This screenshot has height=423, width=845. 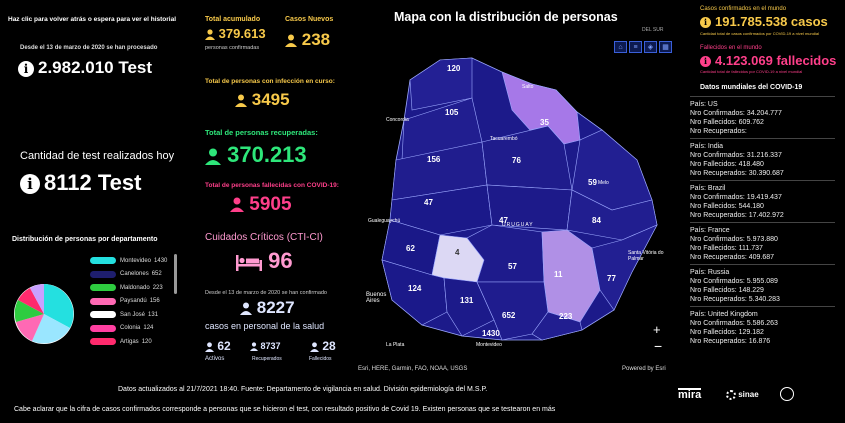 What do you see at coordinates (132, 261) in the screenshot?
I see `legend-item: Montevideo 1430` at bounding box center [132, 261].